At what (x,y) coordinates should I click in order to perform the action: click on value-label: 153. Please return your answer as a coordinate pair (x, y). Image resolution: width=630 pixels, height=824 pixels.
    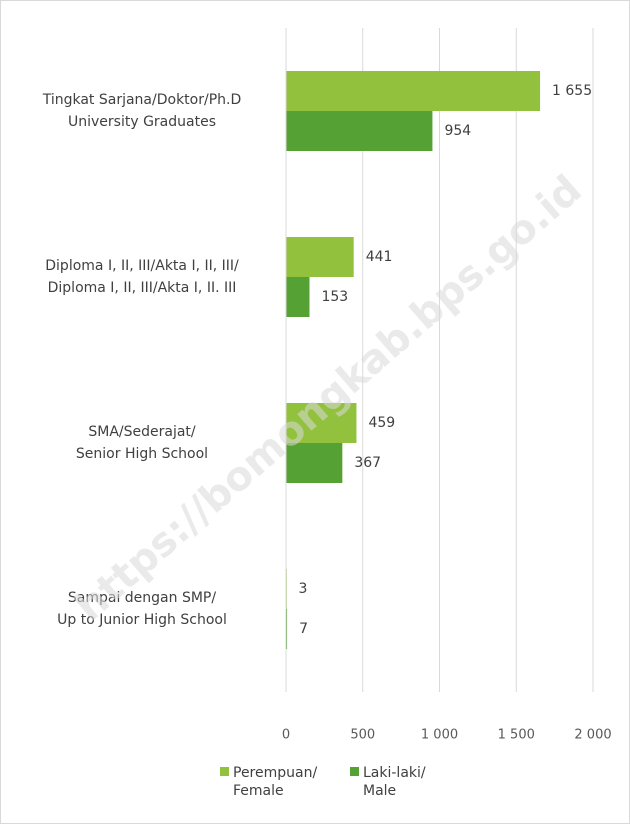
    Looking at the image, I should click on (334, 297).